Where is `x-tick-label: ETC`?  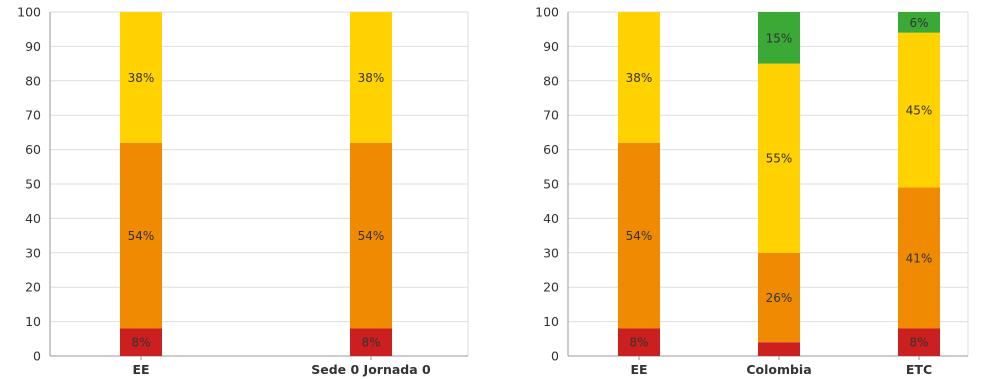 x-tick-label: ETC is located at coordinates (919, 369).